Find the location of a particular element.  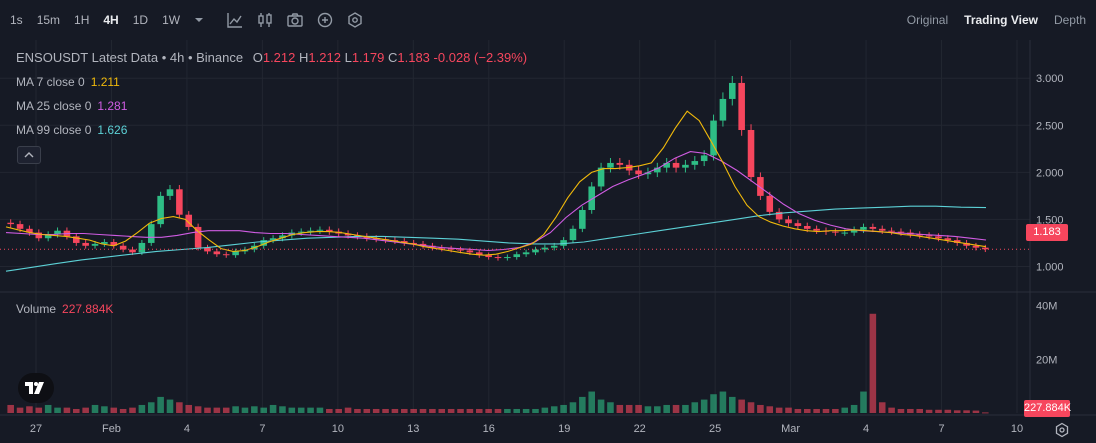

interval-4h: 4H is located at coordinates (111, 20).